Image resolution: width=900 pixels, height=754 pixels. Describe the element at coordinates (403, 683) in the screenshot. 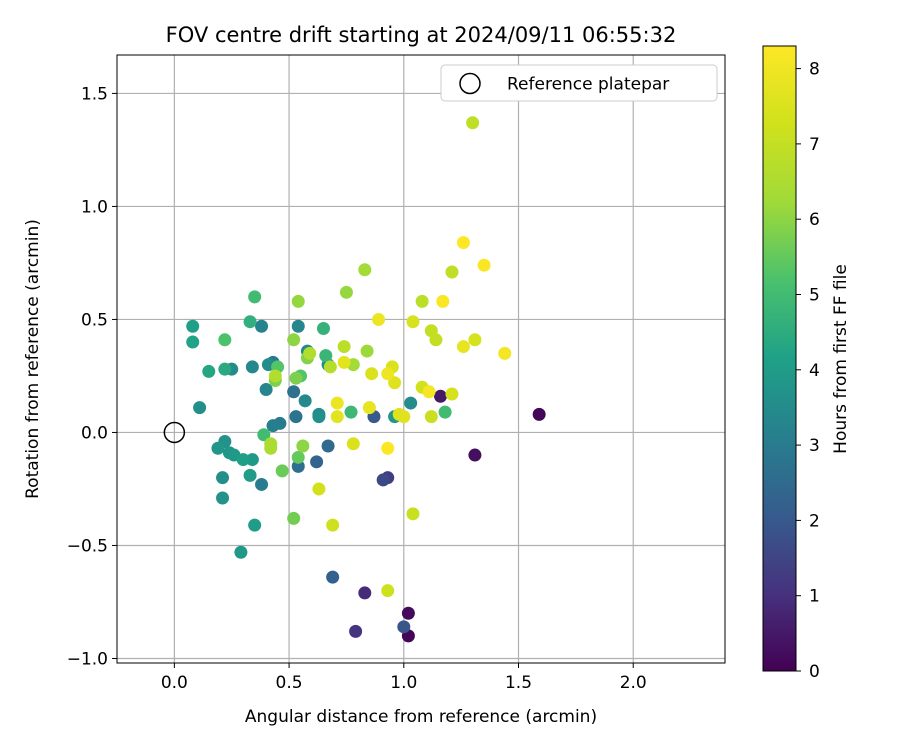

I see `x-tick-label: 1.0` at that location.